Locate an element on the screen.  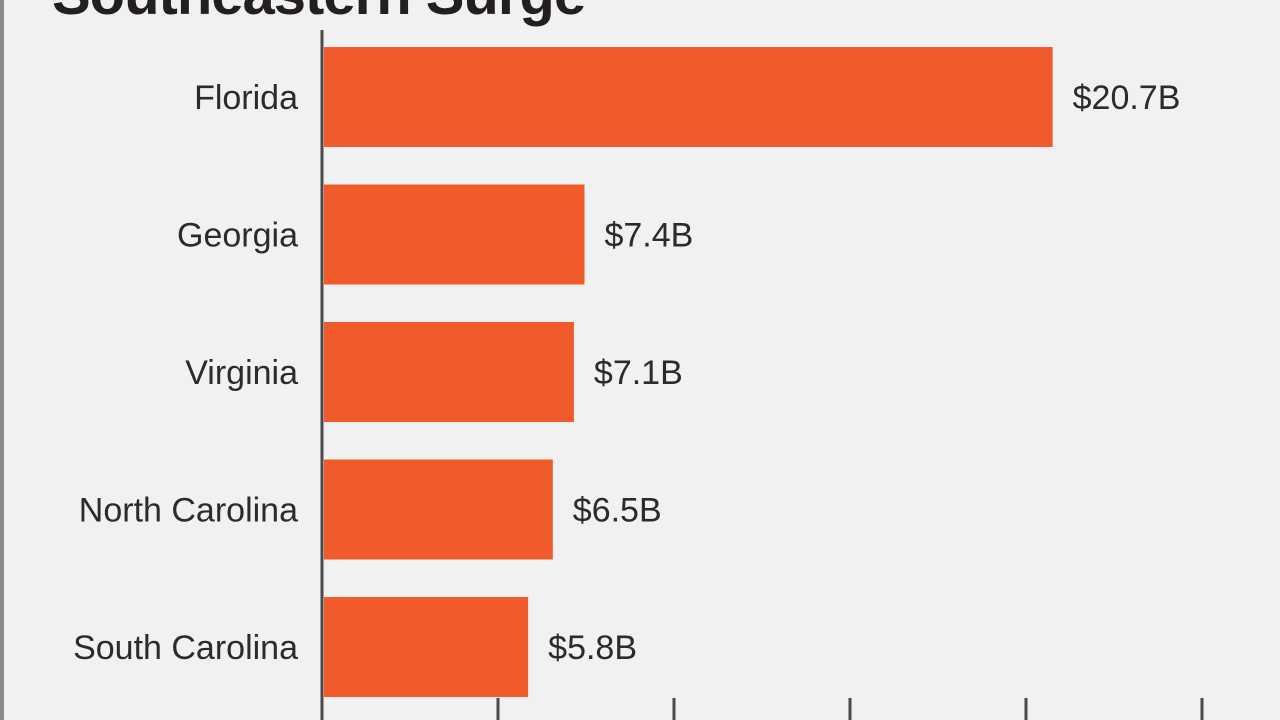
bar-georgia is located at coordinates (454, 234).